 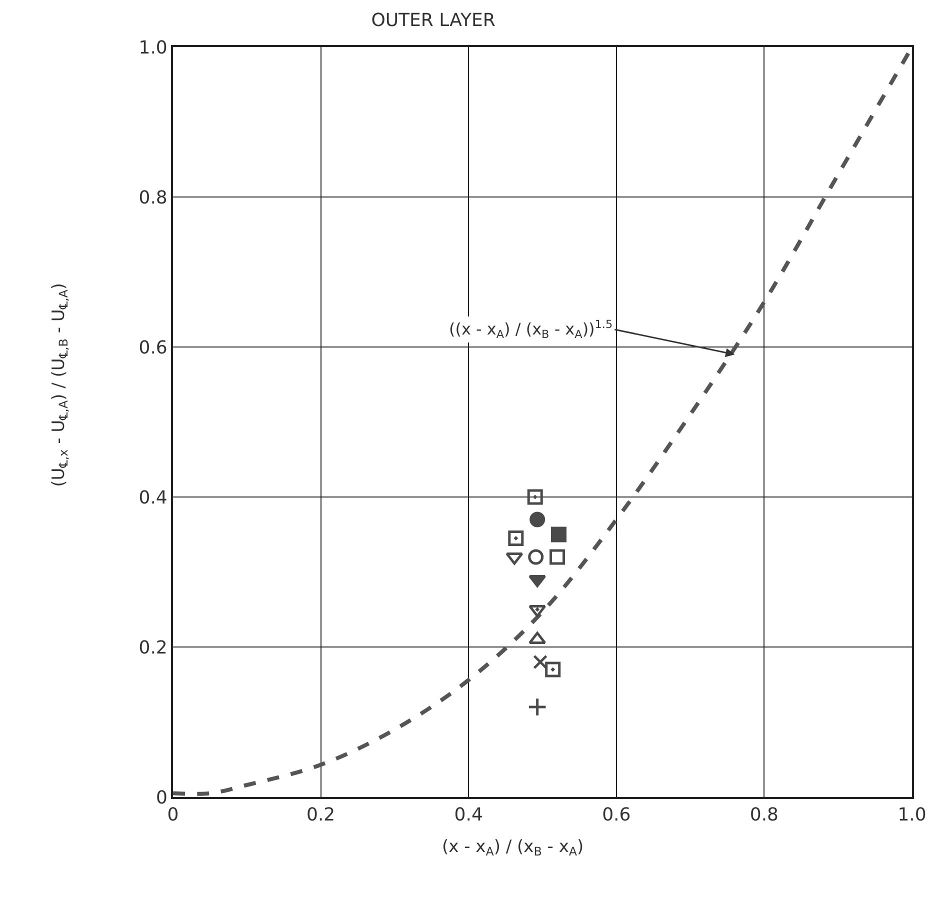 I want to click on annotation: ((x - x$_{A}$) / (x$_{B}$ - x$_{A}$))$^{1.5}$, so click(x=531, y=330).